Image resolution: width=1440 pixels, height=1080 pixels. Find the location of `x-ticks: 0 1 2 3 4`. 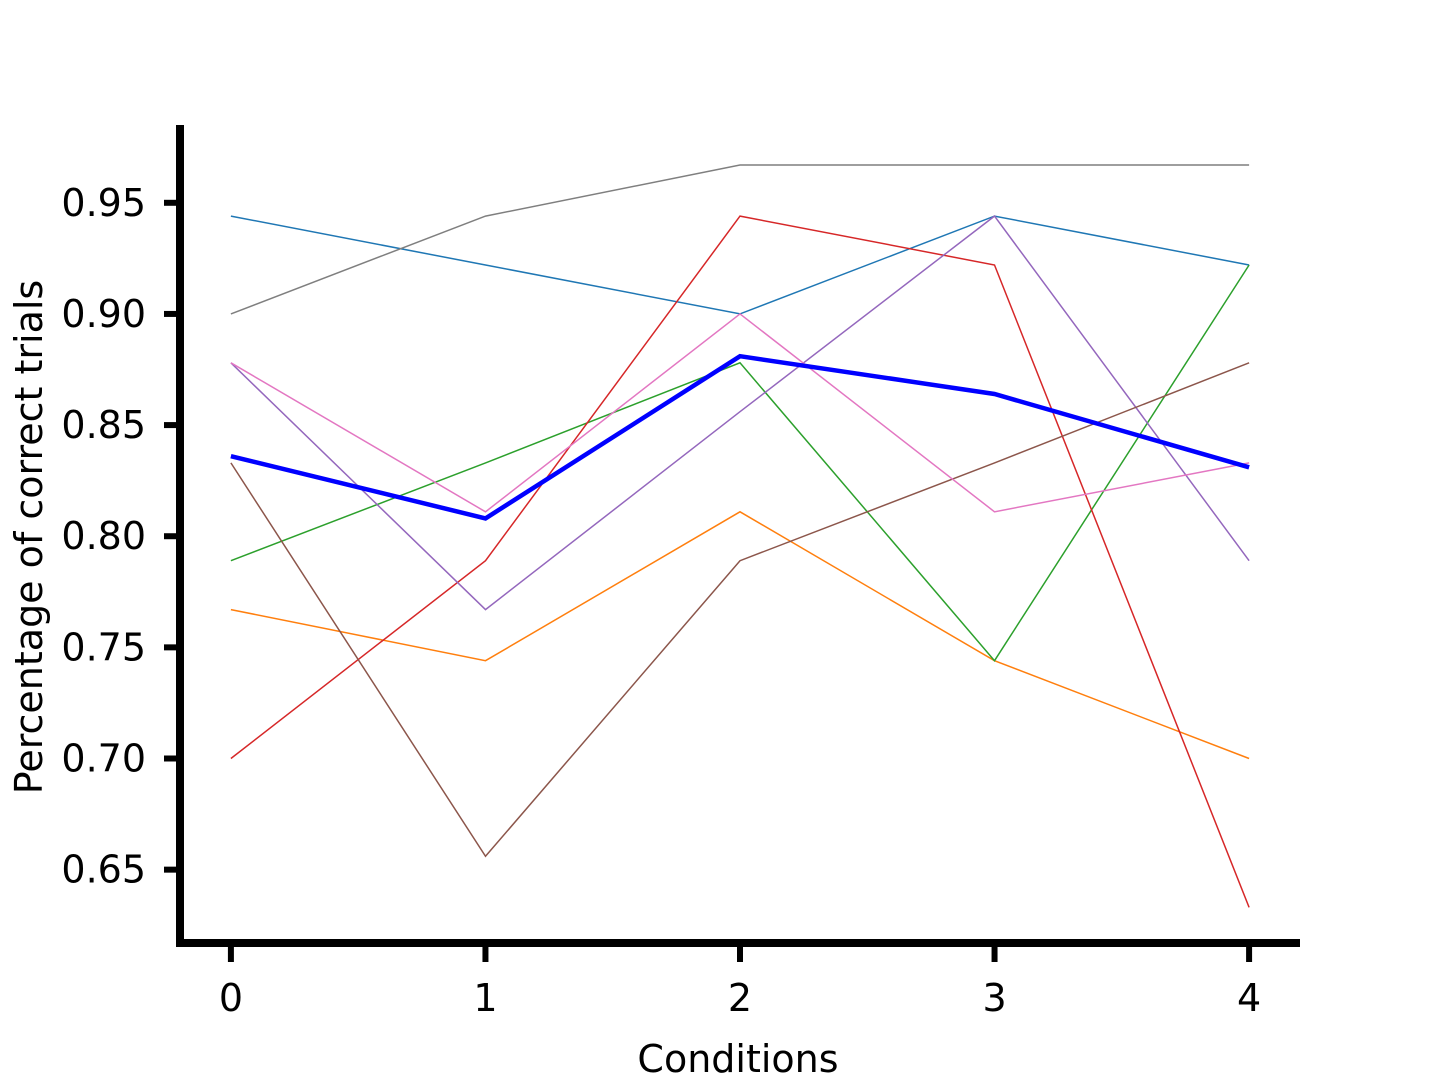

x-ticks: 0 1 2 3 4 is located at coordinates (740, 981).